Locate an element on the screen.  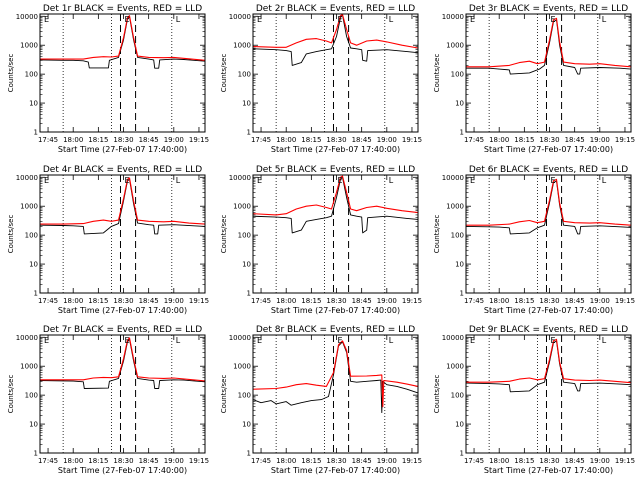
panel-title: Det 6r BLACK = Events, RED = LLD is located at coordinates (548, 170).